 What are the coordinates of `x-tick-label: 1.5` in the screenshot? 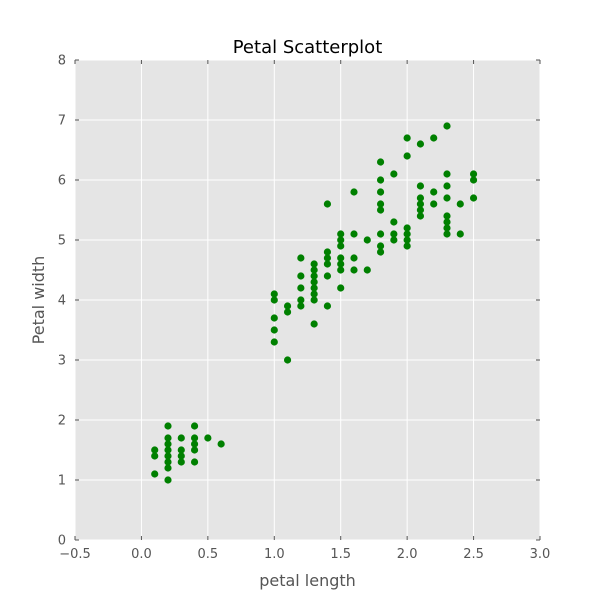 It's located at (340, 554).